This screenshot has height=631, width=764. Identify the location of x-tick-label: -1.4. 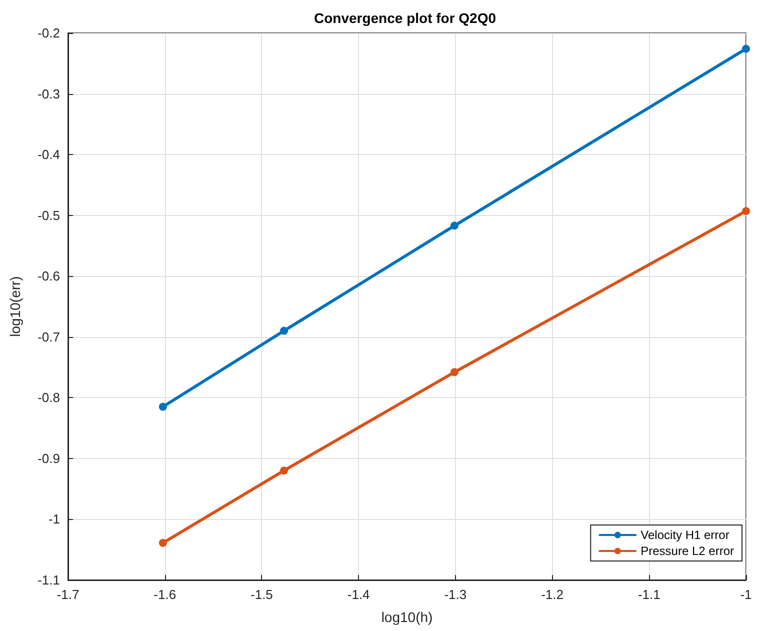
(358, 594).